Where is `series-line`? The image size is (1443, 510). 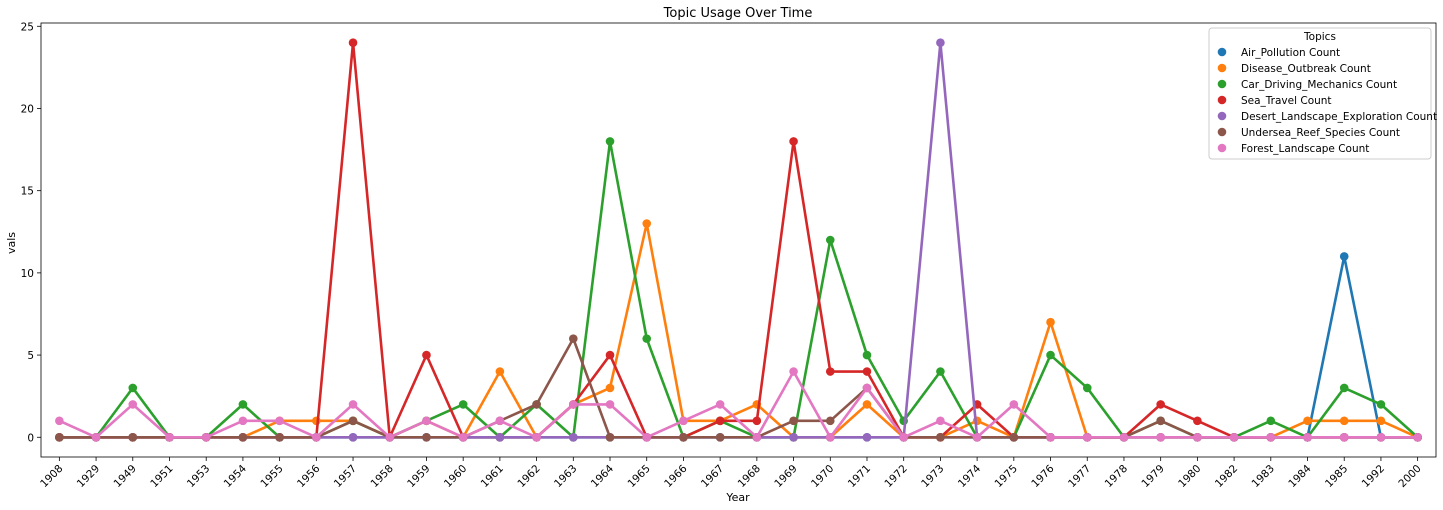 series-line is located at coordinates (738, 404).